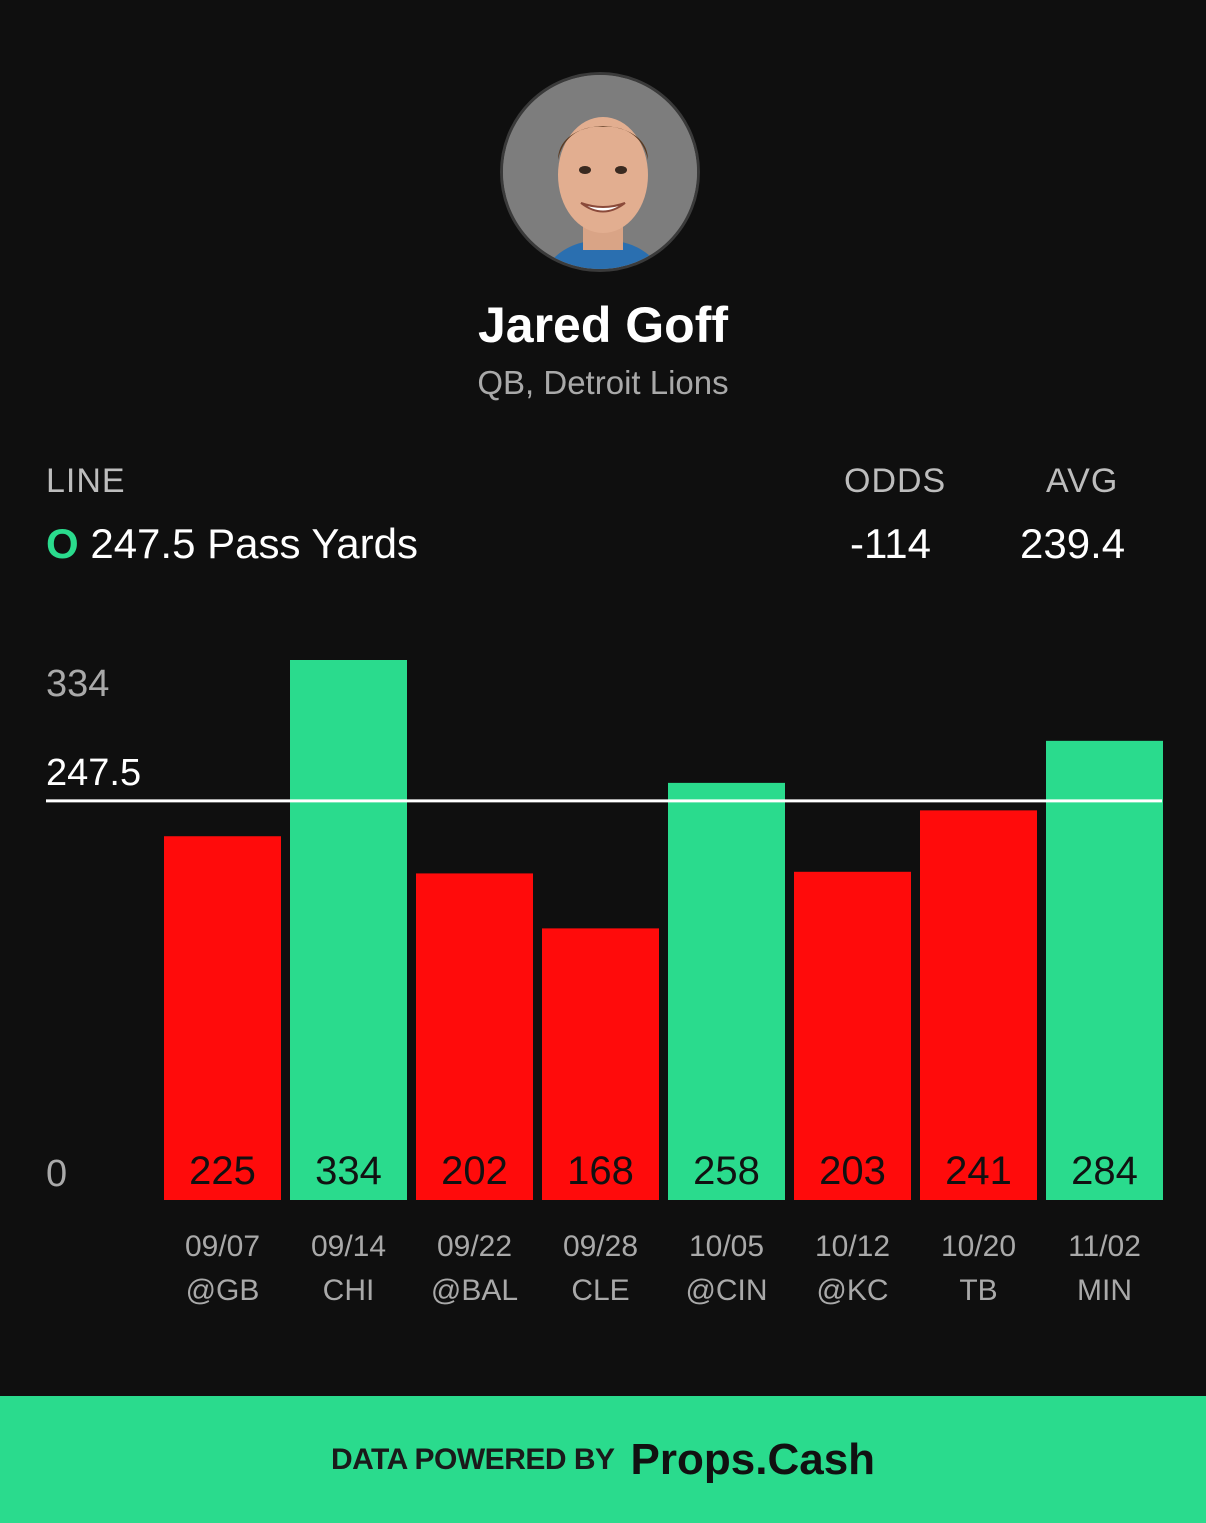 This screenshot has height=1523, width=1206. I want to click on x-tick-opponent-label: CLE, so click(600, 1290).